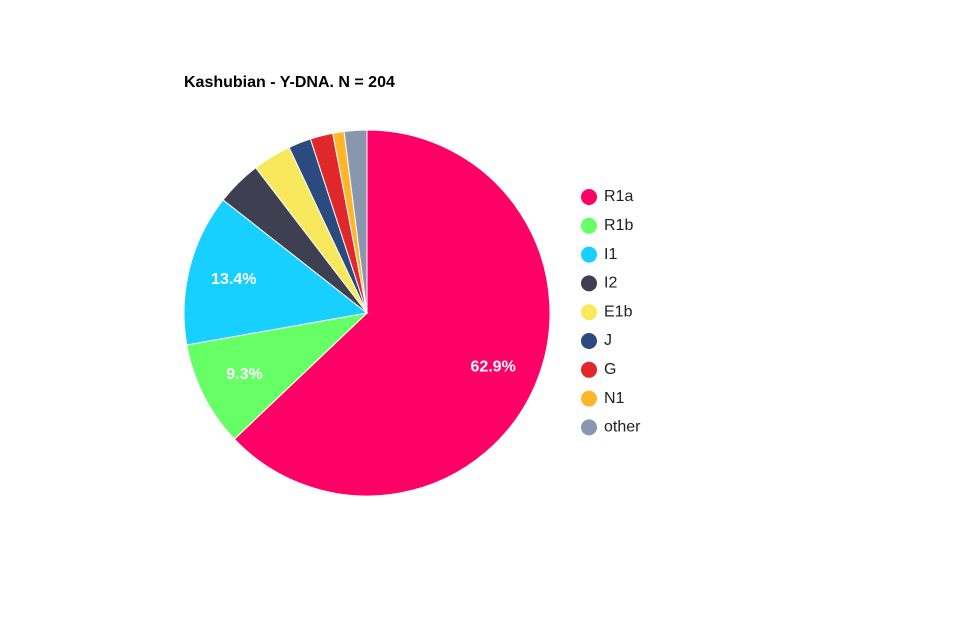 Image resolution: width=960 pixels, height=625 pixels. What do you see at coordinates (618, 225) in the screenshot?
I see `legend-label: R1b` at bounding box center [618, 225].